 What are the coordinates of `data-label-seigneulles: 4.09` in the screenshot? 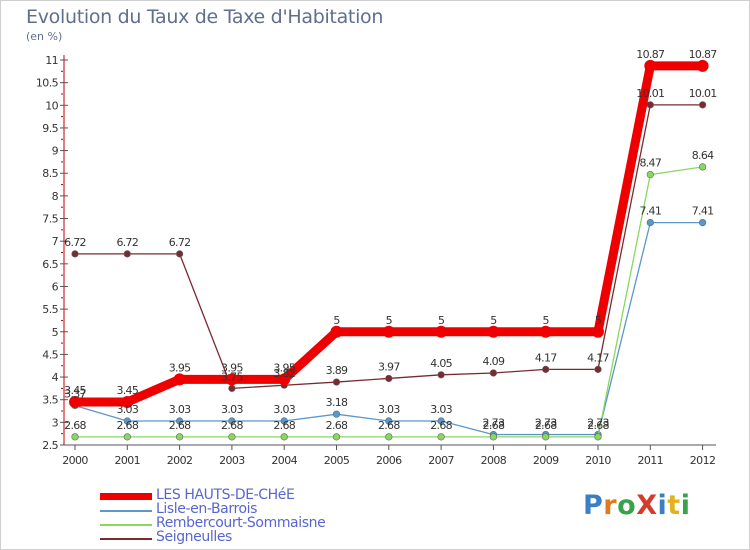 It's located at (494, 361).